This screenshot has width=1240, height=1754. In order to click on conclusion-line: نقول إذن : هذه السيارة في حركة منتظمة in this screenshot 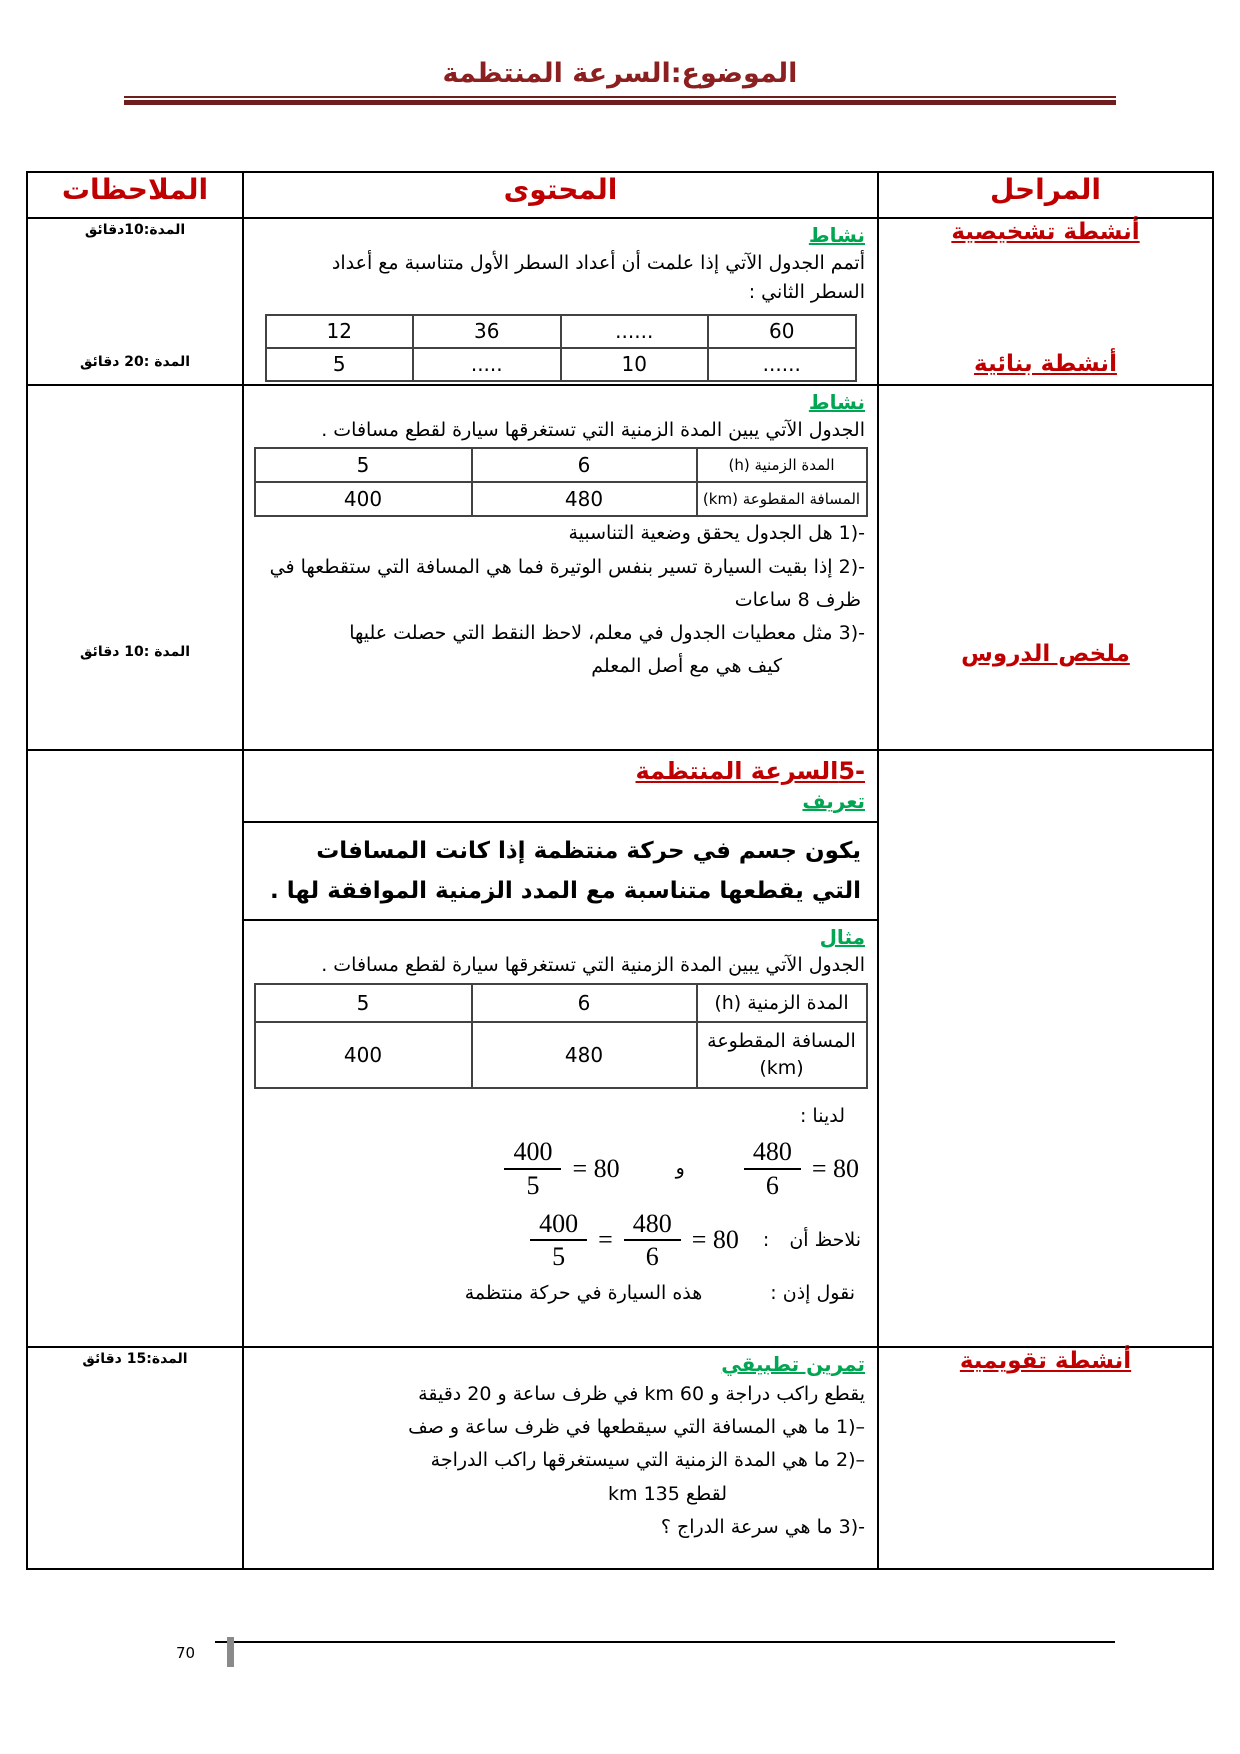, I will do `click(560, 1288)`.